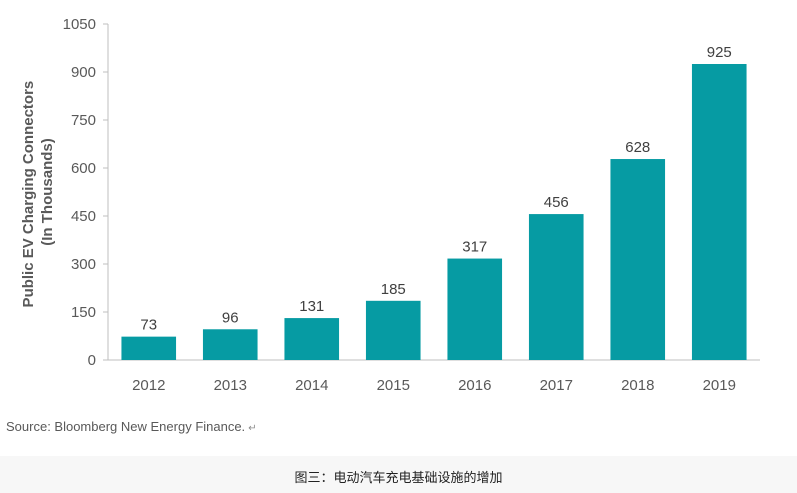  What do you see at coordinates (47, 192) in the screenshot?
I see `y-axis-title-line2: (In Thousands)` at bounding box center [47, 192].